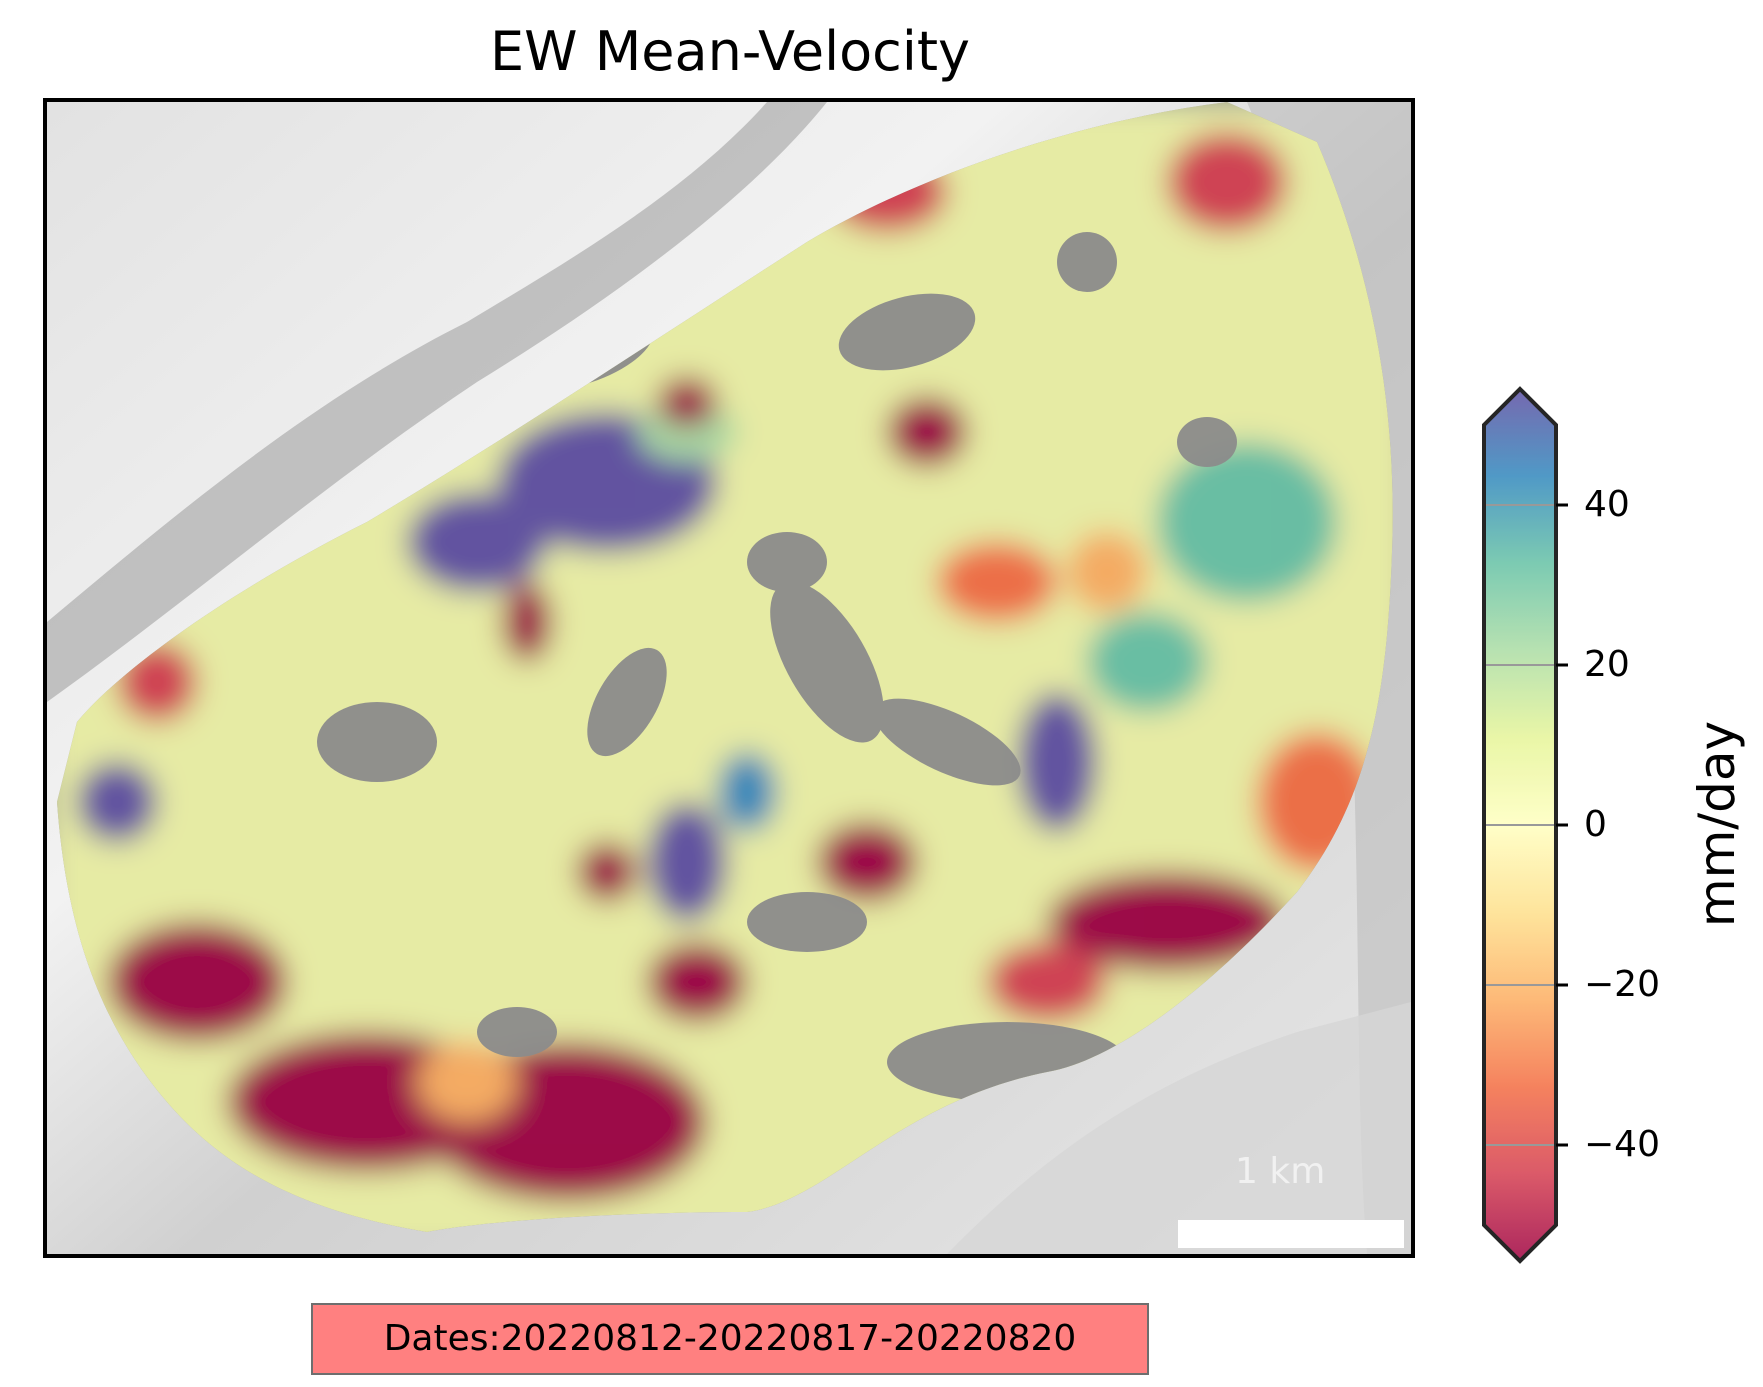 The image size is (1763, 1387). I want to click on colorbar-tick-lines, so click(1520, 825).